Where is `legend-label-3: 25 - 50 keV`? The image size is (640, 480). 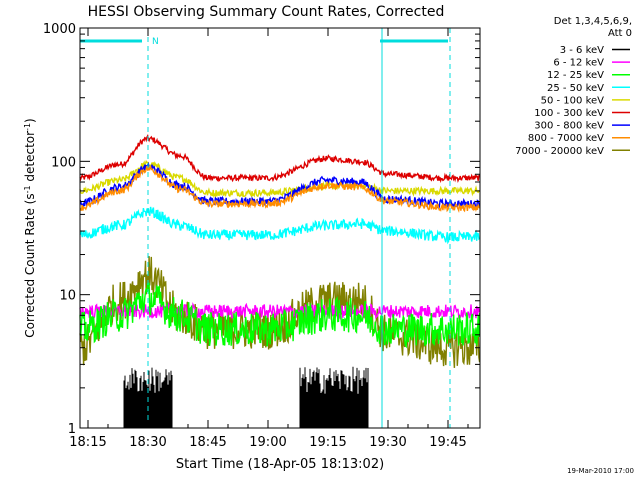 legend-label-3: 25 - 50 keV is located at coordinates (575, 88).